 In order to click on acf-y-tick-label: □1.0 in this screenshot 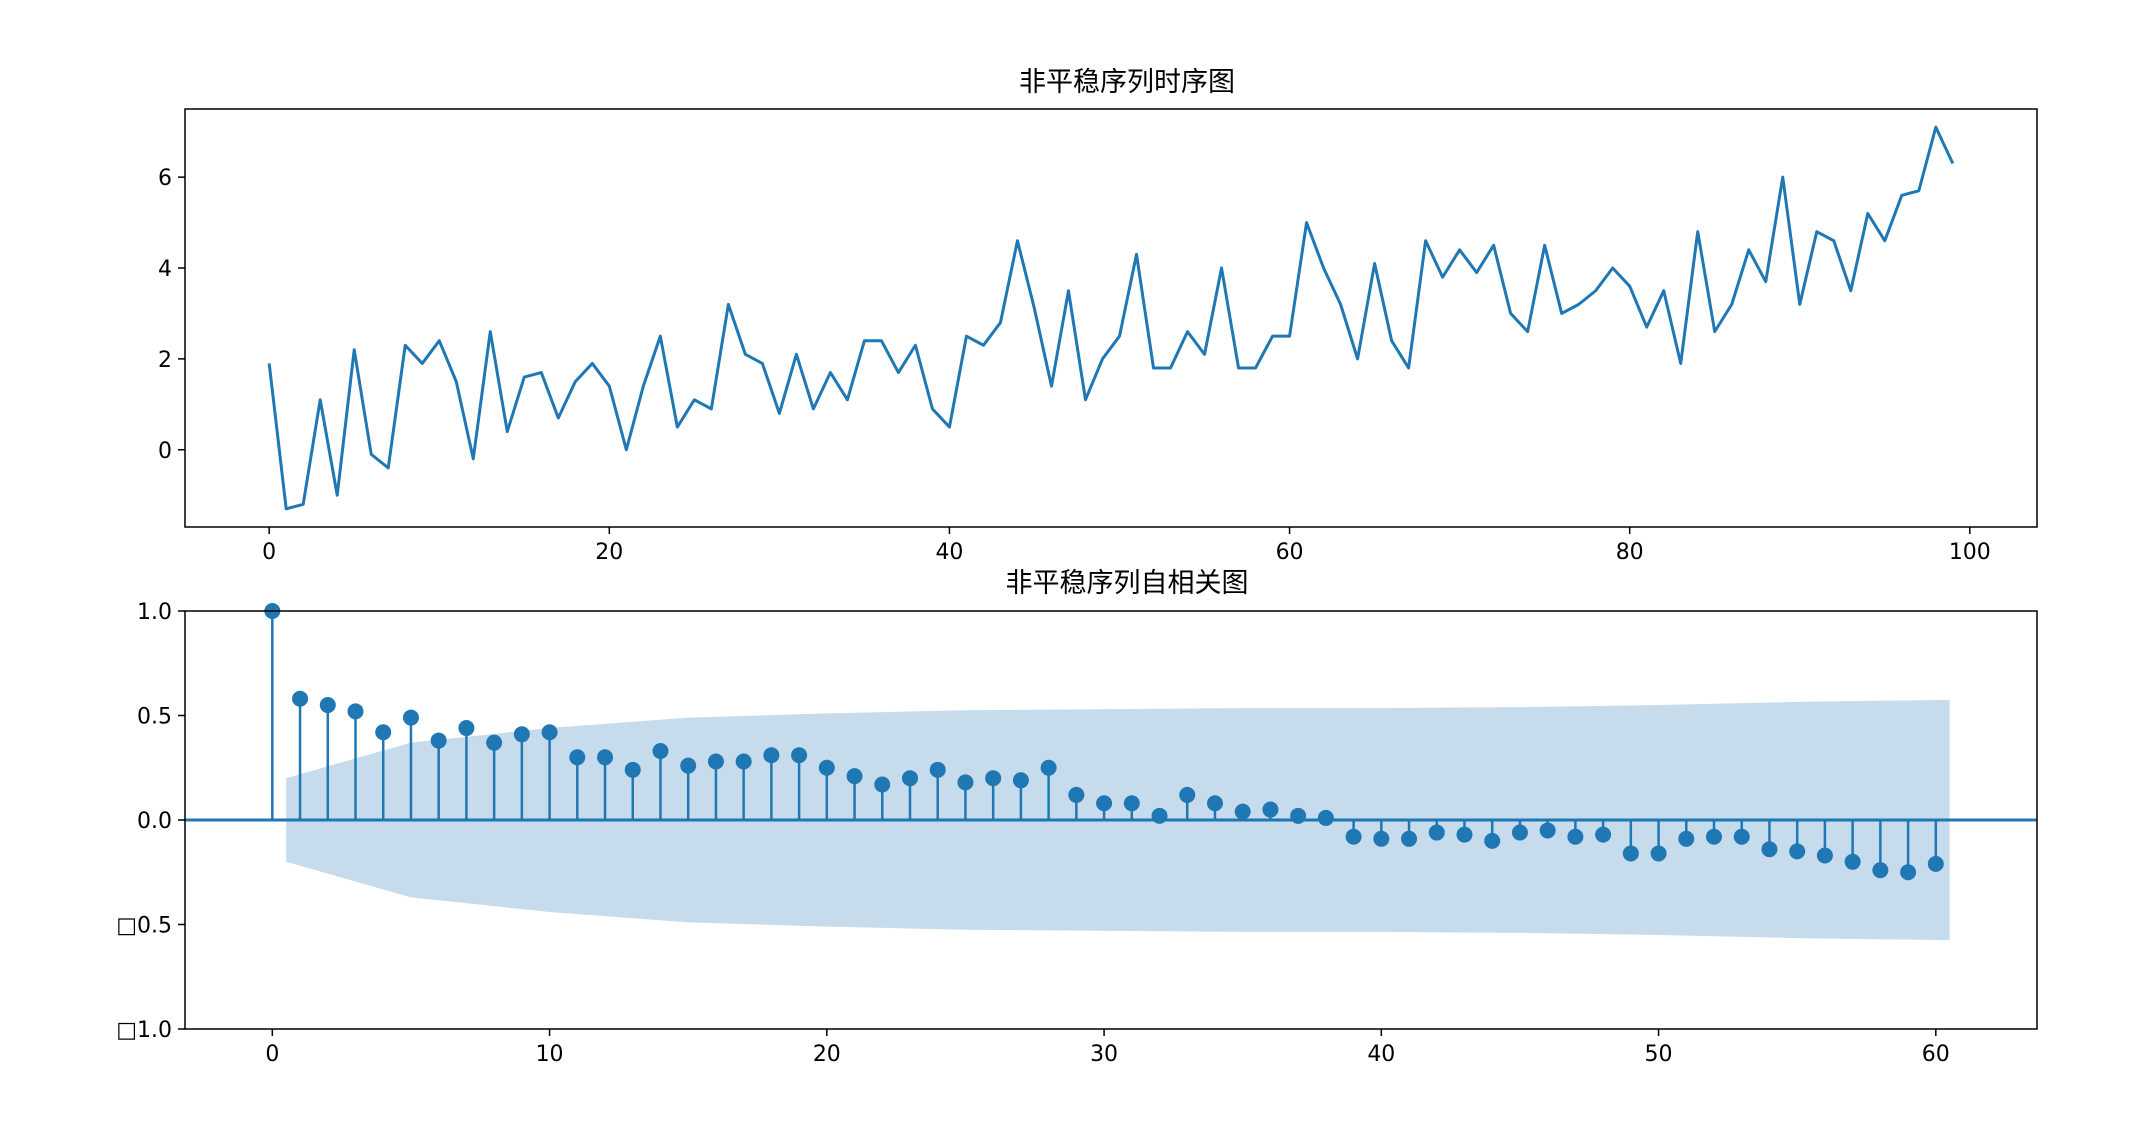, I will do `click(144, 1030)`.